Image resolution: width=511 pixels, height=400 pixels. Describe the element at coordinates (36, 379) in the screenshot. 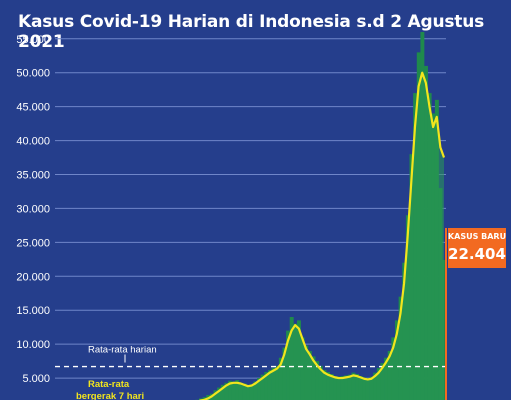

I see `y-tick-label: 5.000` at that location.